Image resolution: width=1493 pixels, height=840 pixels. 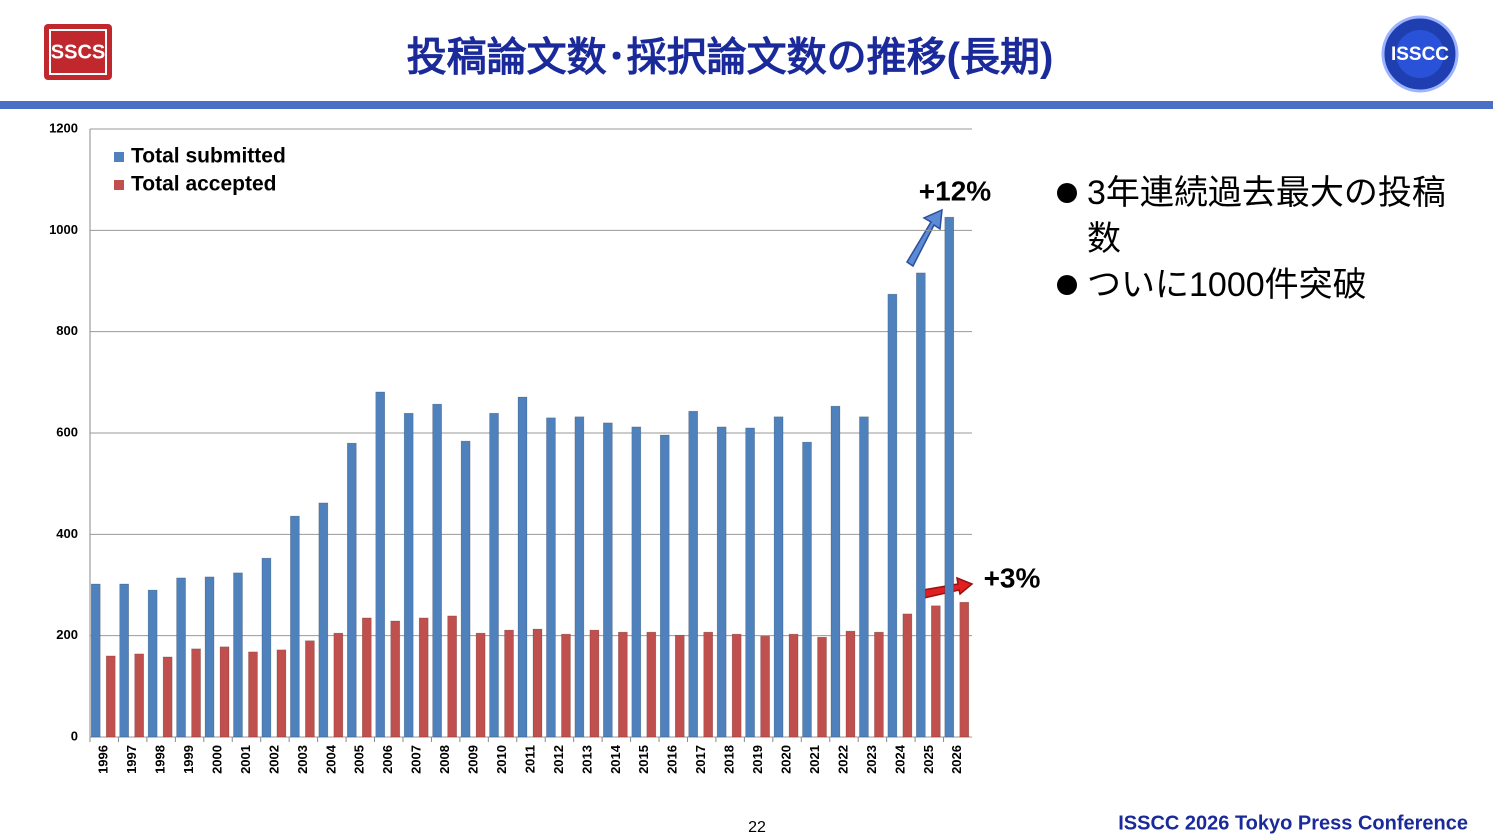 I want to click on y-tick-label: 200, so click(x=67, y=634).